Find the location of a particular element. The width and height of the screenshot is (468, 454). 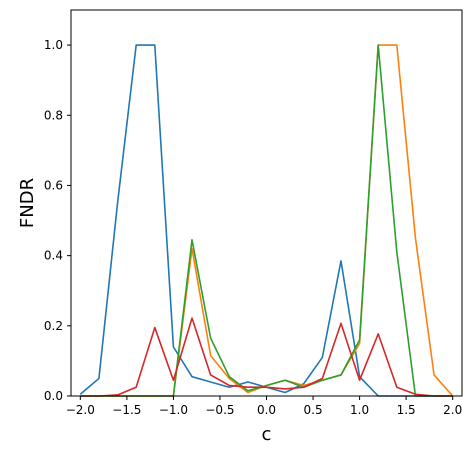

y-tick-label: 0.0 is located at coordinates (53, 396).